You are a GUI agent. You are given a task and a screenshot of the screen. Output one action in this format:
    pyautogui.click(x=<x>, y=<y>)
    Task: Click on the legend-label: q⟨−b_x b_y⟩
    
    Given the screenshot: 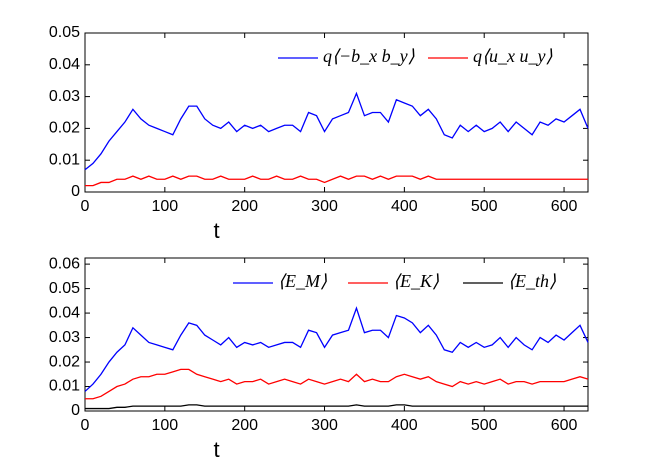 What is the action you would take?
    pyautogui.click(x=369, y=56)
    